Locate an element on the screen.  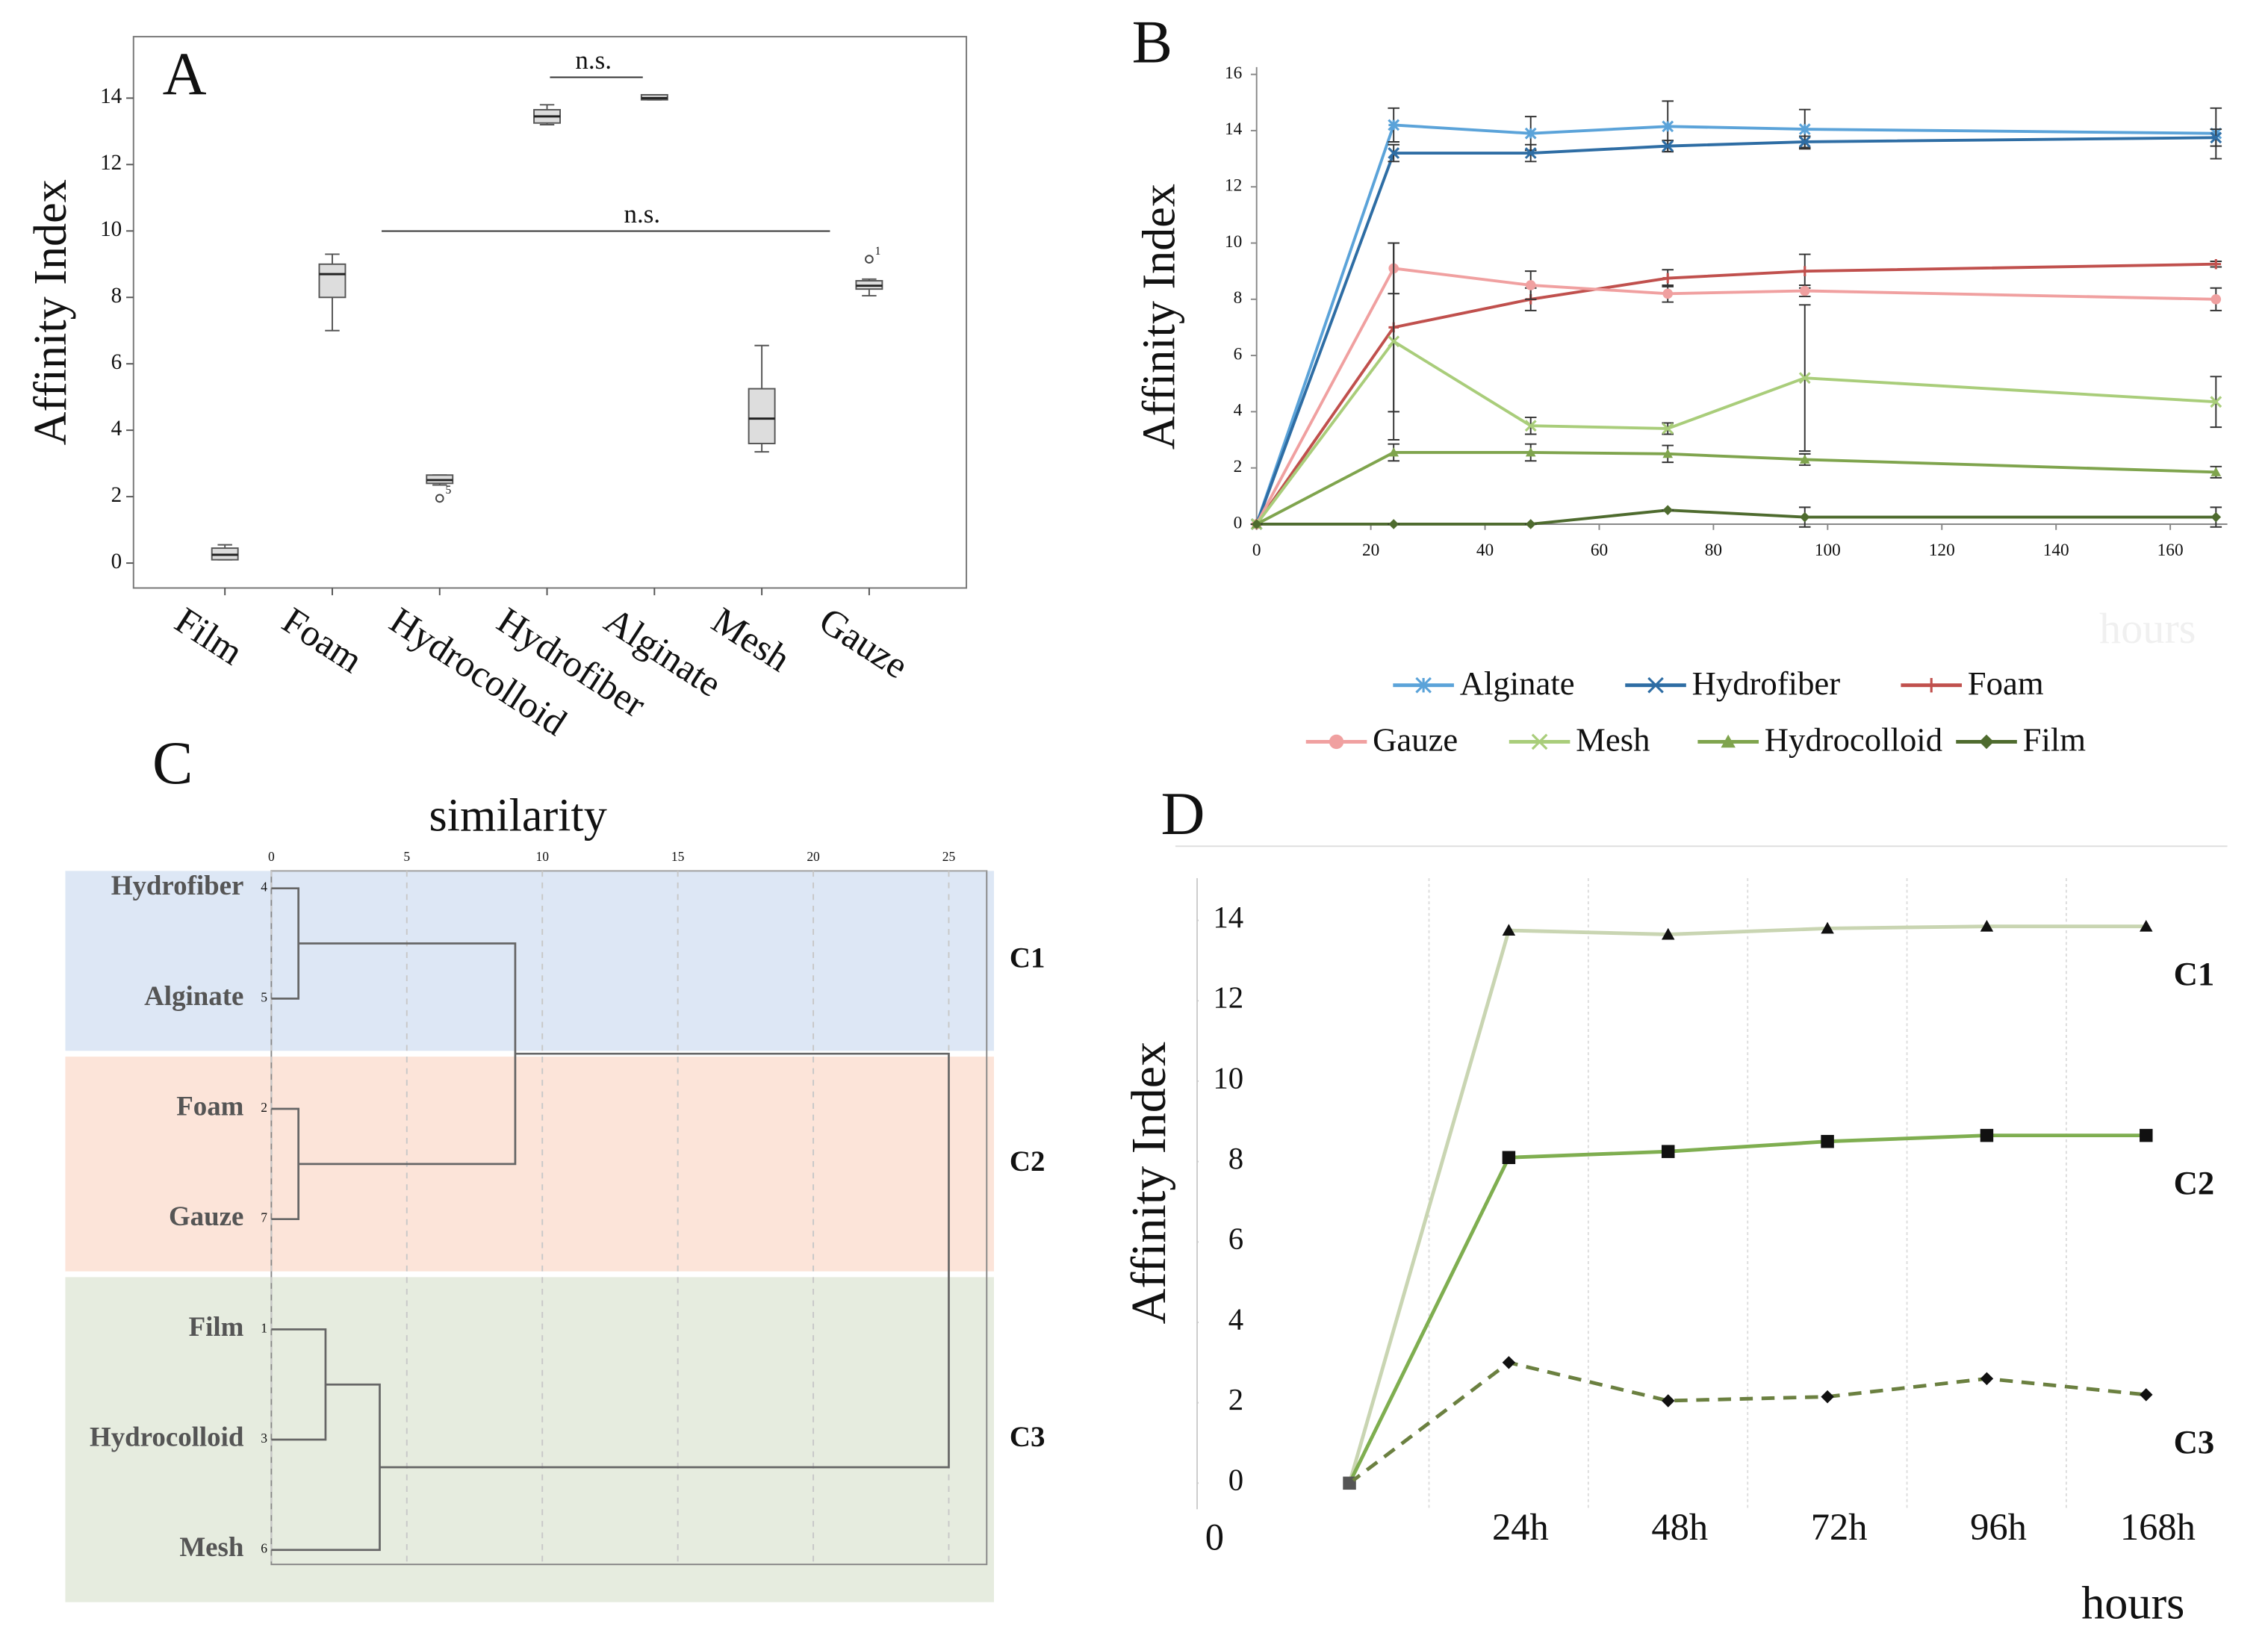
x-tick-label: 0 is located at coordinates (272, 857).